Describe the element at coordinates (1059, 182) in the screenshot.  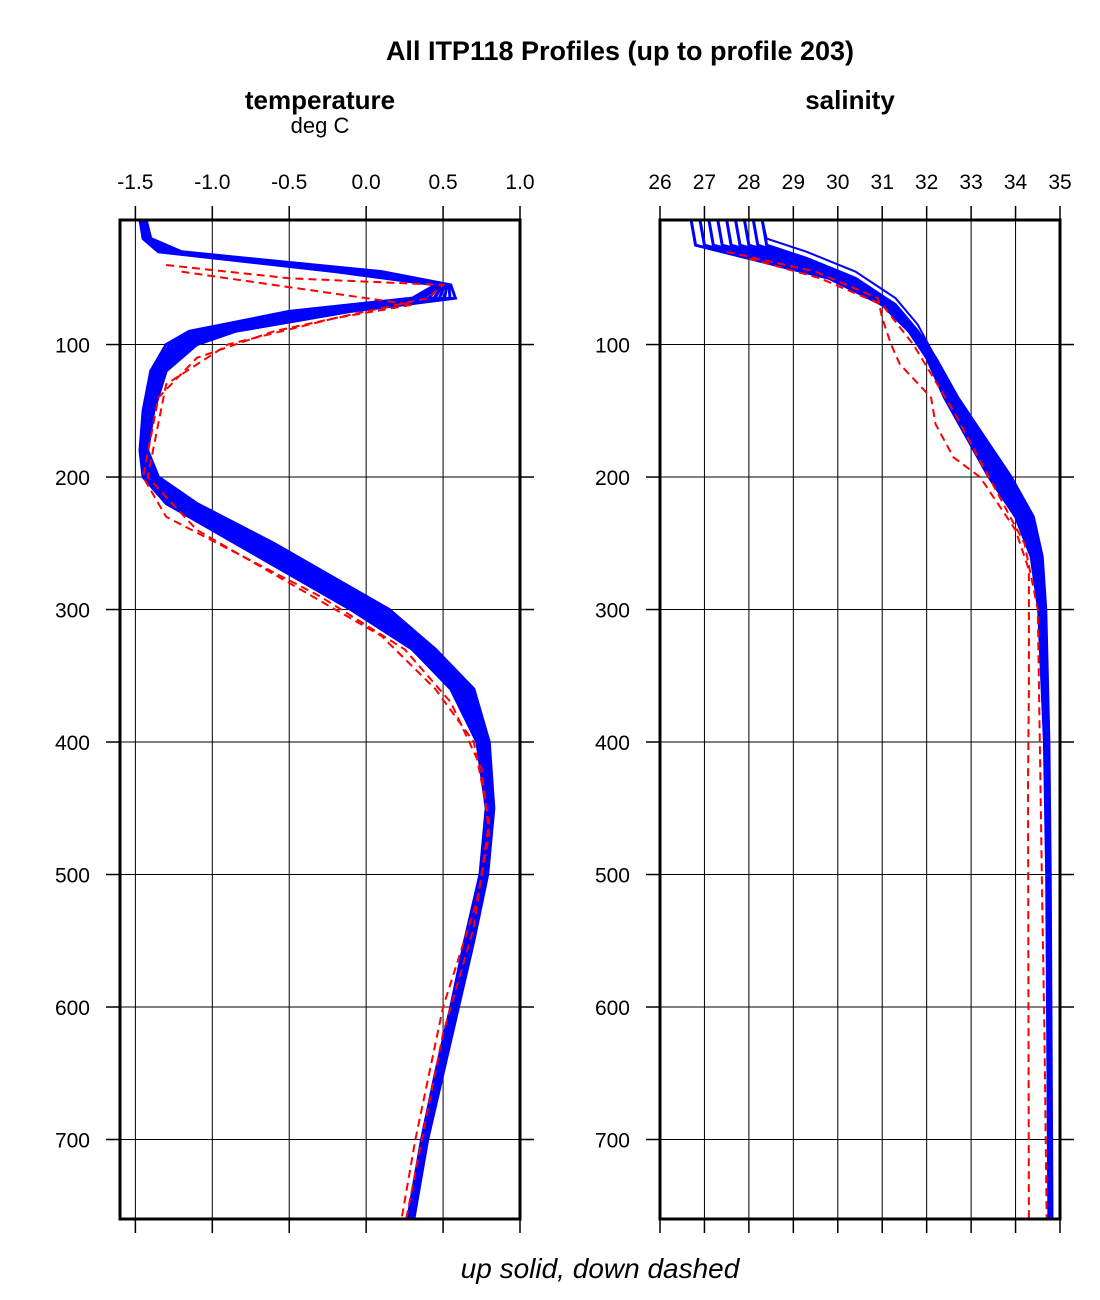
I see `x-tick-label: 35` at that location.